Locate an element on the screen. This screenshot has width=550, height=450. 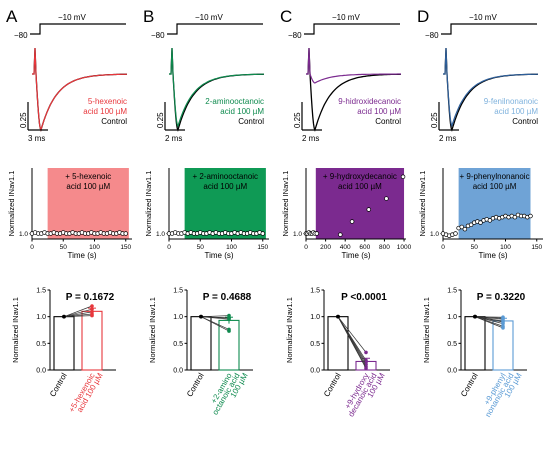
p-value-label: P <0.0001 is located at coordinates (364, 297).